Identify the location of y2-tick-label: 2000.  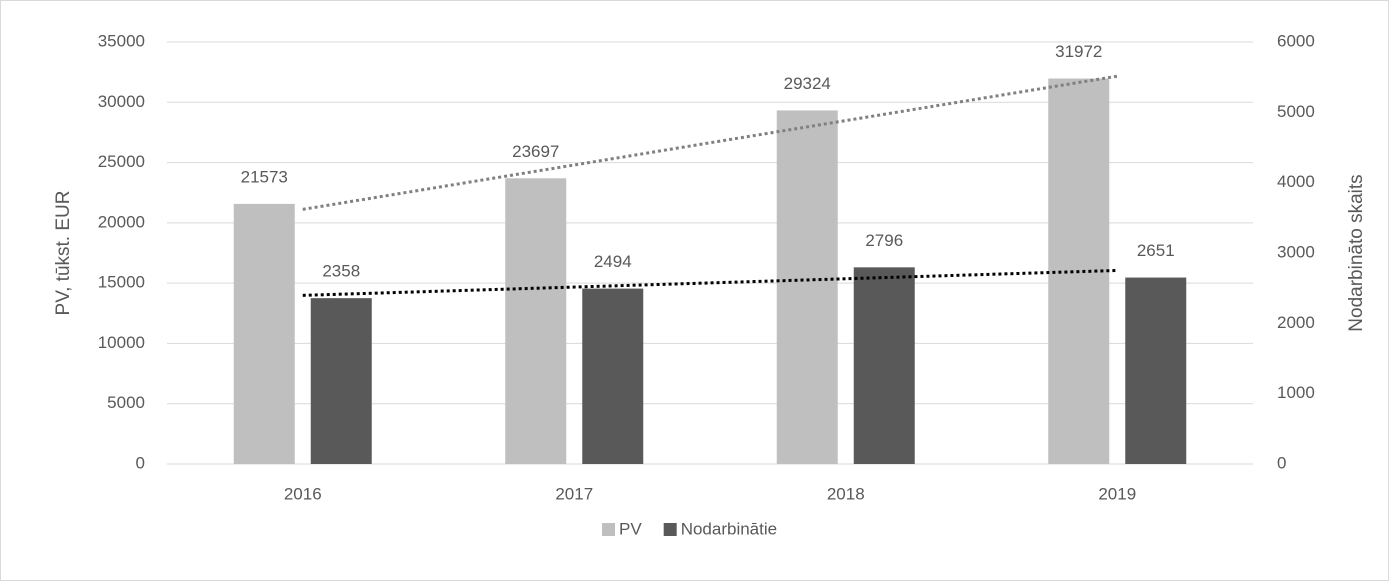
(1296, 322).